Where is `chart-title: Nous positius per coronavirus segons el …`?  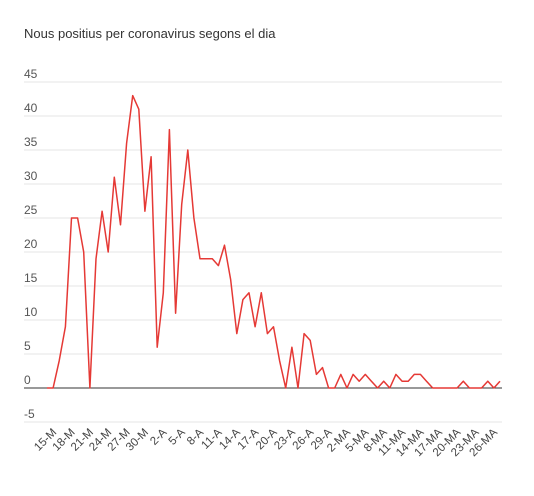
chart-title: Nous positius per coronavirus segons el … is located at coordinates (150, 33).